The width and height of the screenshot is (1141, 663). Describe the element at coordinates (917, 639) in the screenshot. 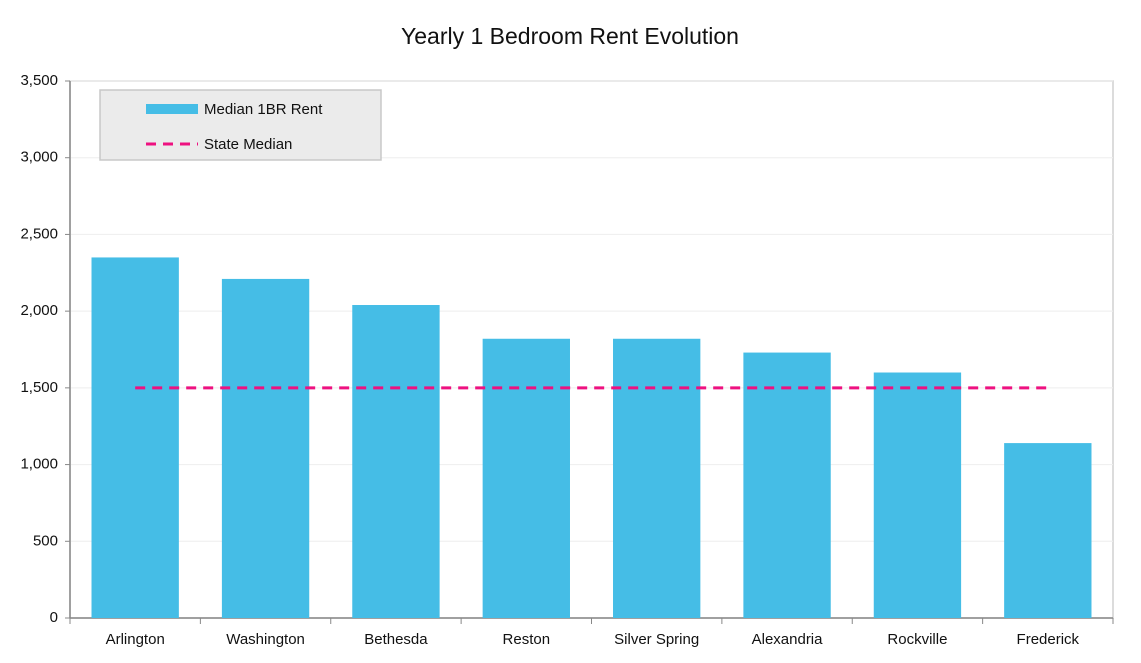

I see `x-tick-label: Rockville` at that location.